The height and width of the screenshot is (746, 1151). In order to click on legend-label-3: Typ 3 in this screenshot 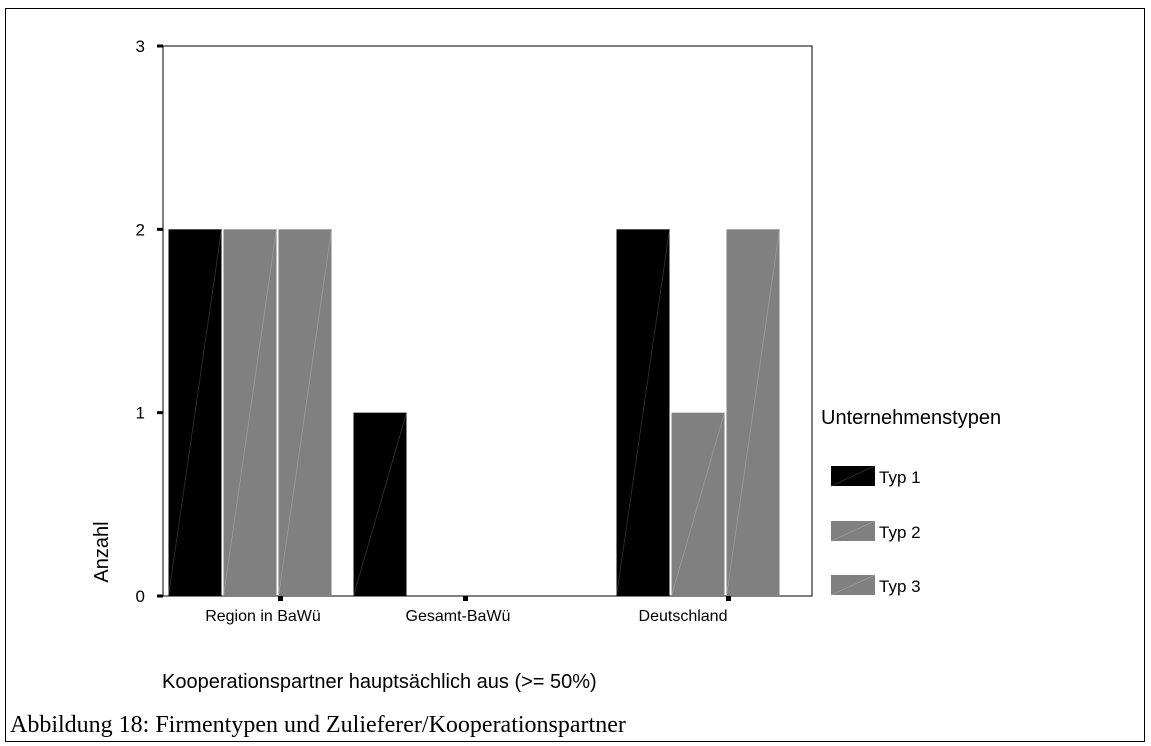, I will do `click(900, 586)`.